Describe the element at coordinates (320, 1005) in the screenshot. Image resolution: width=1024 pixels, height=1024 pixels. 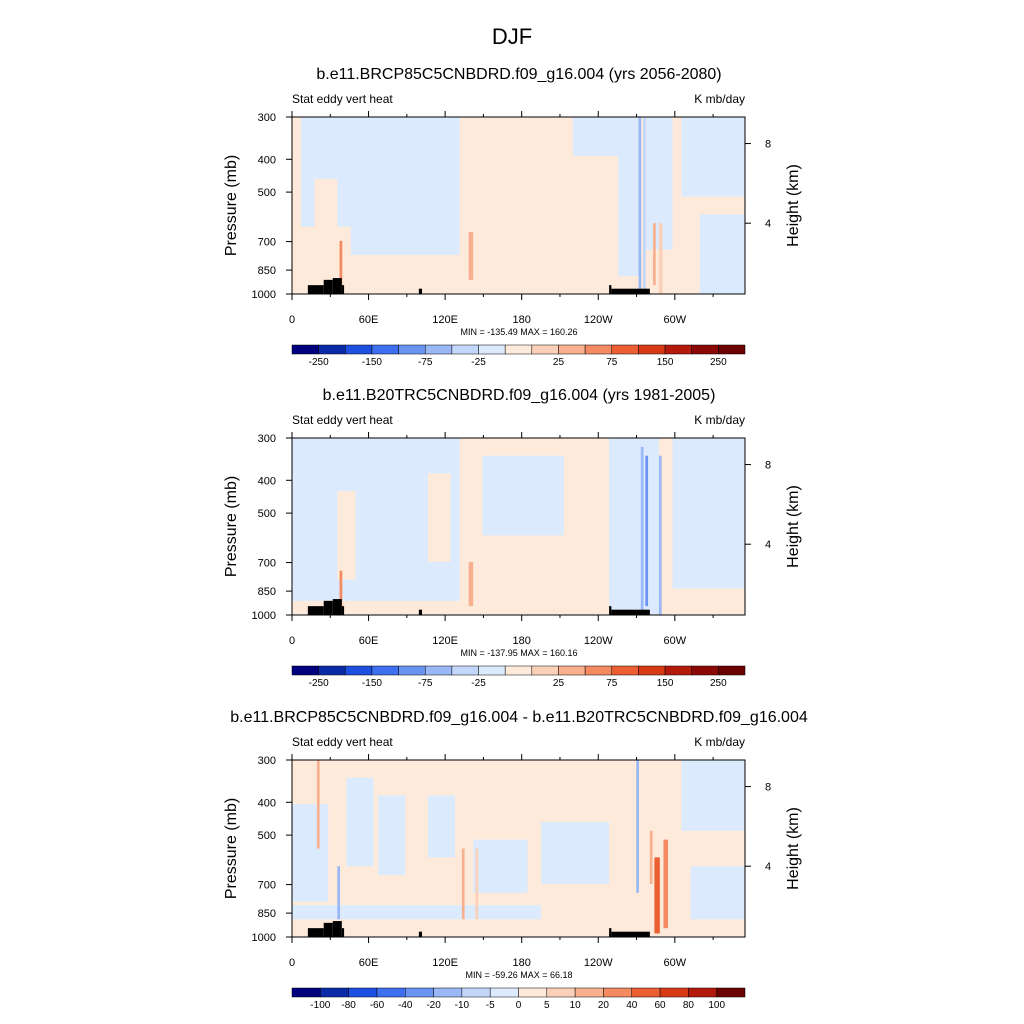
I see `colorbar-label: -100` at that location.